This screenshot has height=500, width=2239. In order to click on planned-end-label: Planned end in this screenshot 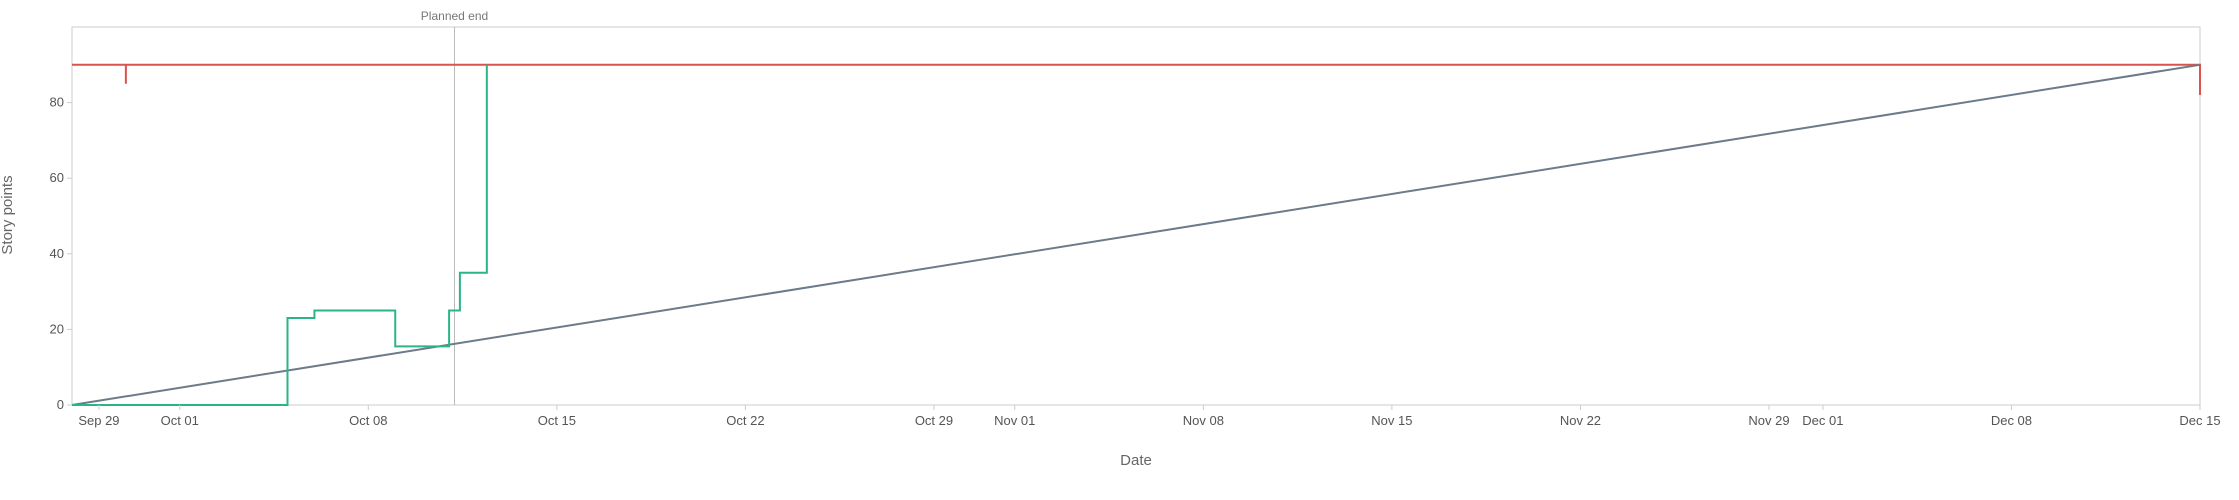, I will do `click(454, 16)`.